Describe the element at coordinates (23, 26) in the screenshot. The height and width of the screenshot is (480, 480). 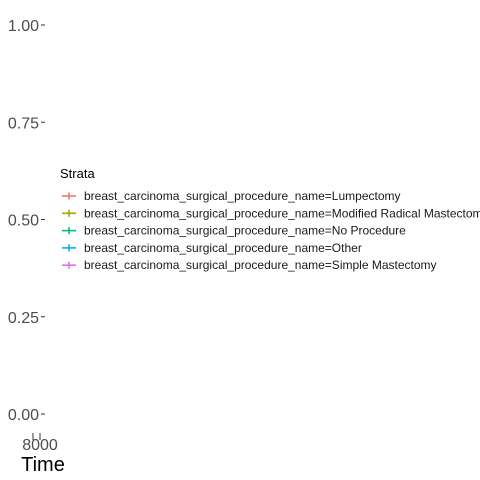
I see `y-tick-label: 1.00` at that location.